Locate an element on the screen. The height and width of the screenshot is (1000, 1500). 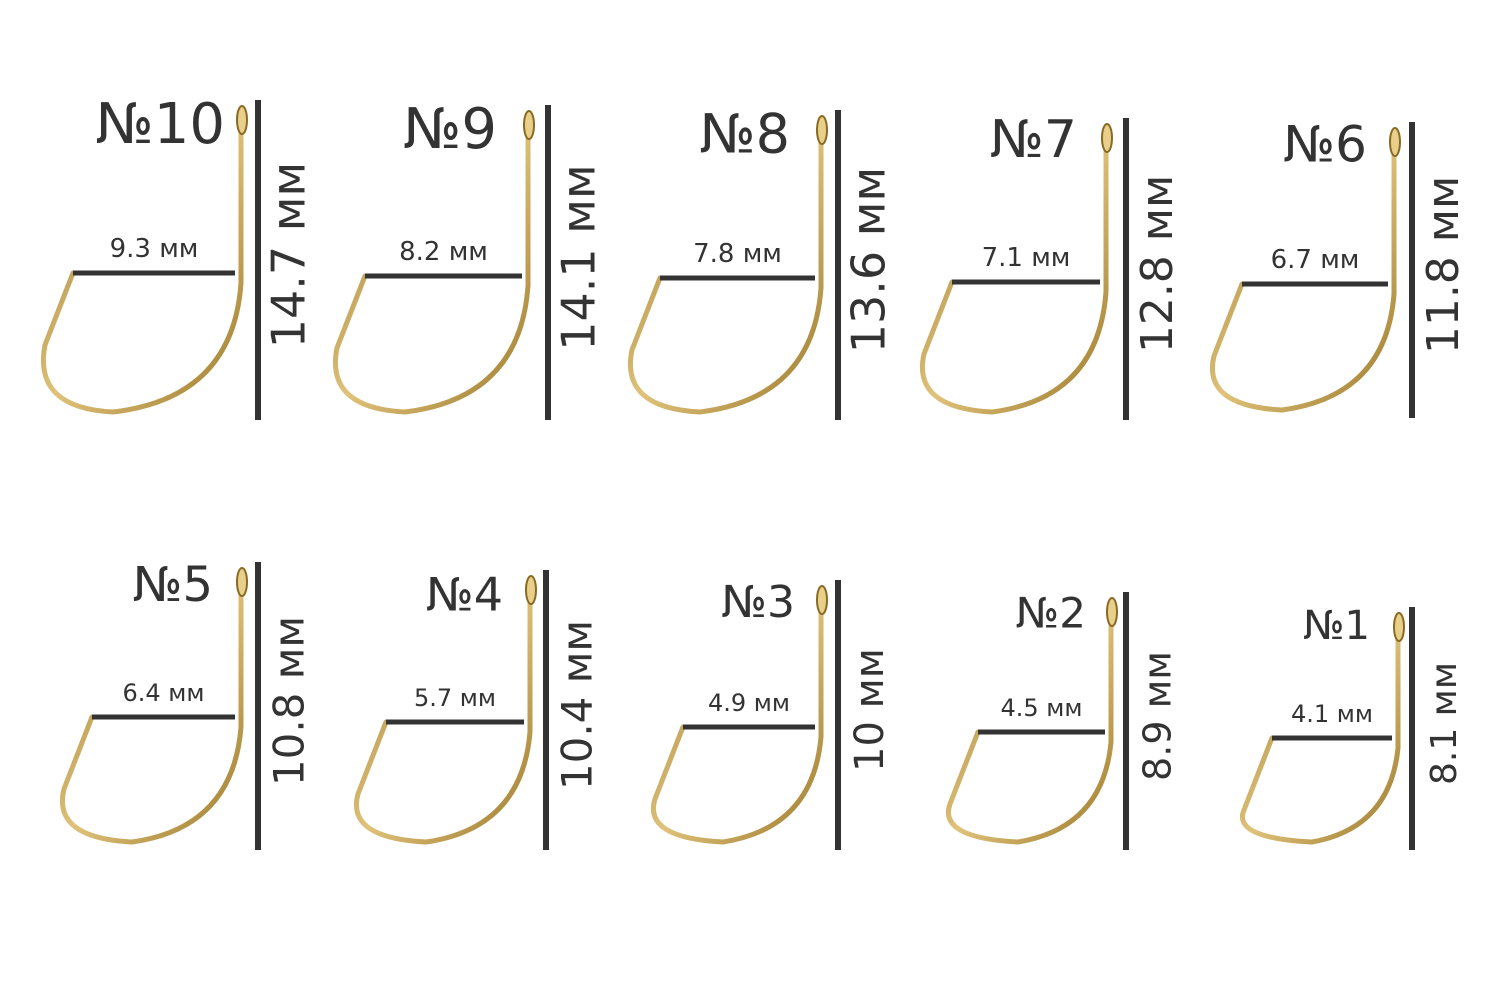
width-label: 7.1 мм is located at coordinates (1026, 258).